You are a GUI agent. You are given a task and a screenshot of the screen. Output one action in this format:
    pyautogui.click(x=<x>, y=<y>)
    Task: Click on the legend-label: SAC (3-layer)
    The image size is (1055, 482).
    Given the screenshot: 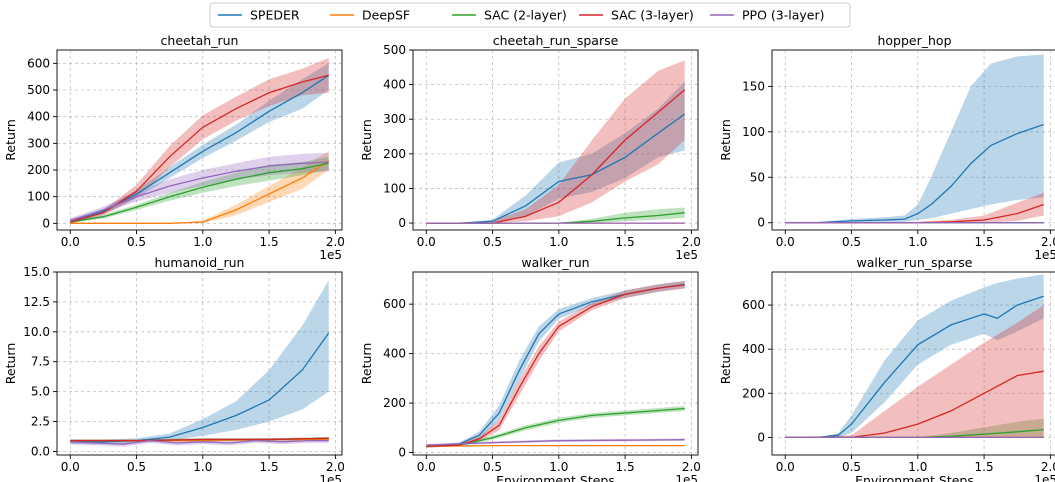 What is the action you would take?
    pyautogui.click(x=652, y=15)
    